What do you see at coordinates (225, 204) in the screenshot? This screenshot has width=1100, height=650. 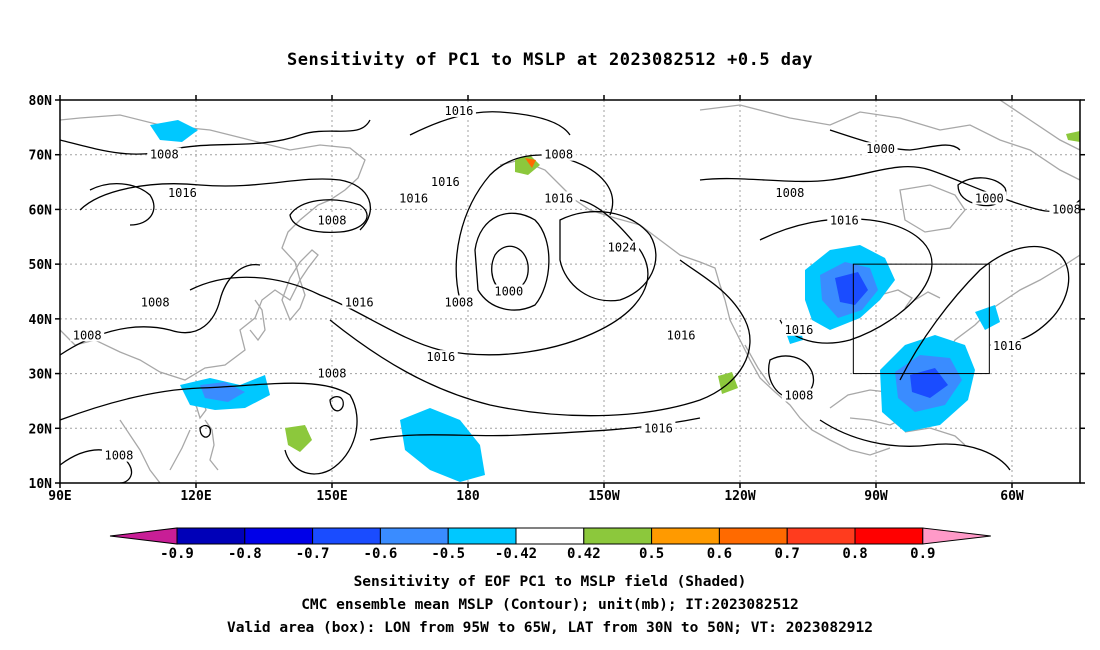 I see `contour-1016-siberia` at bounding box center [225, 204].